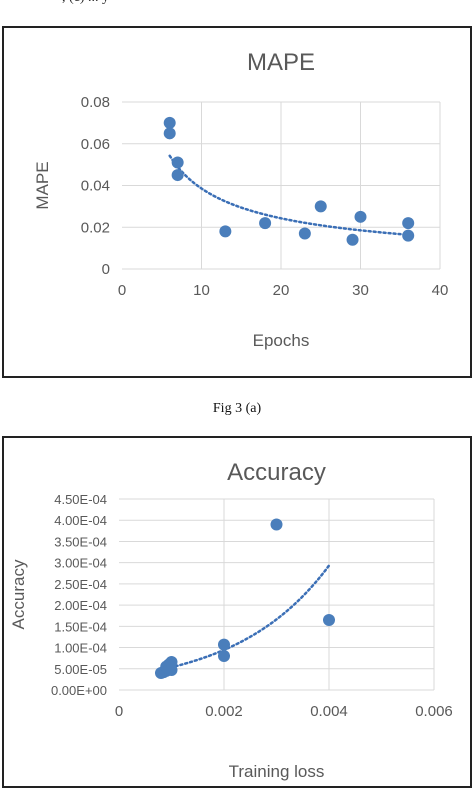 Image resolution: width=474 pixels, height=791 pixels. I want to click on y-tick-label: 0.04, so click(95, 186).